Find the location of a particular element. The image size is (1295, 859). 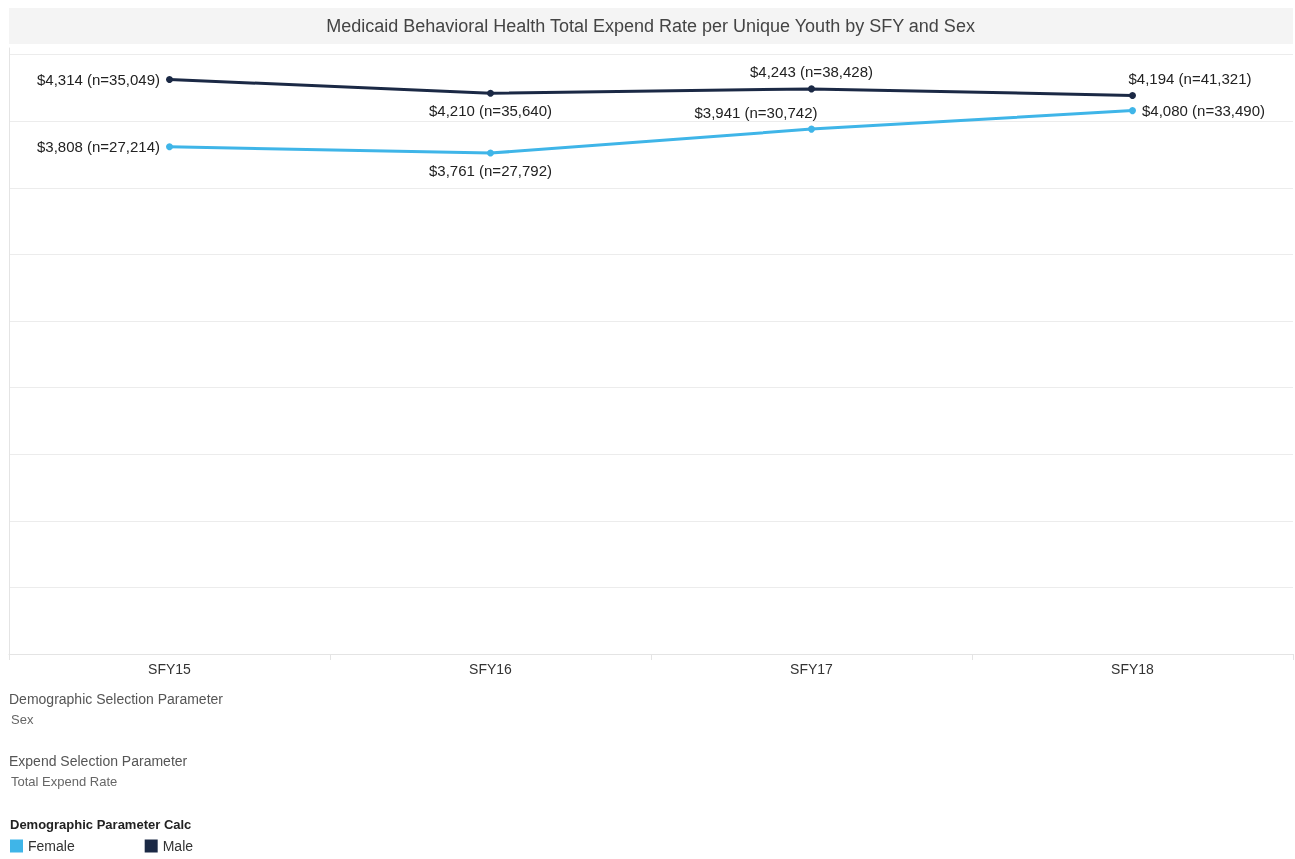

data-label: $4,243 (n=38,428) is located at coordinates (811, 72).